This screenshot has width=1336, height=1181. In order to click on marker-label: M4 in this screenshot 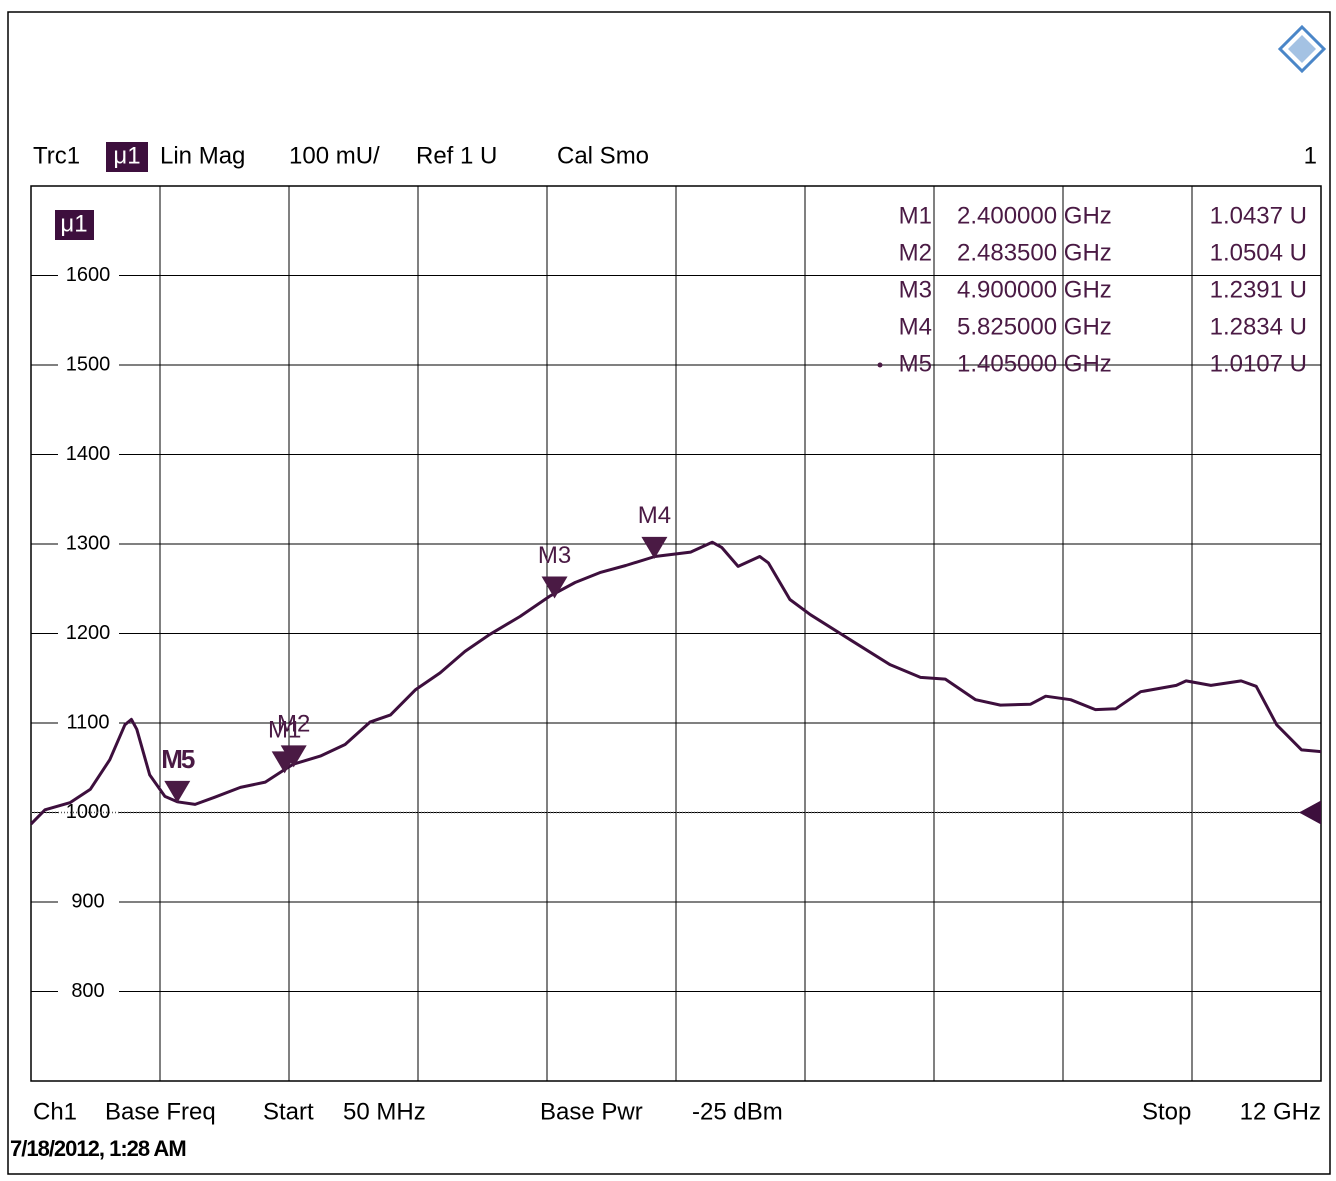, I will do `click(654, 515)`.